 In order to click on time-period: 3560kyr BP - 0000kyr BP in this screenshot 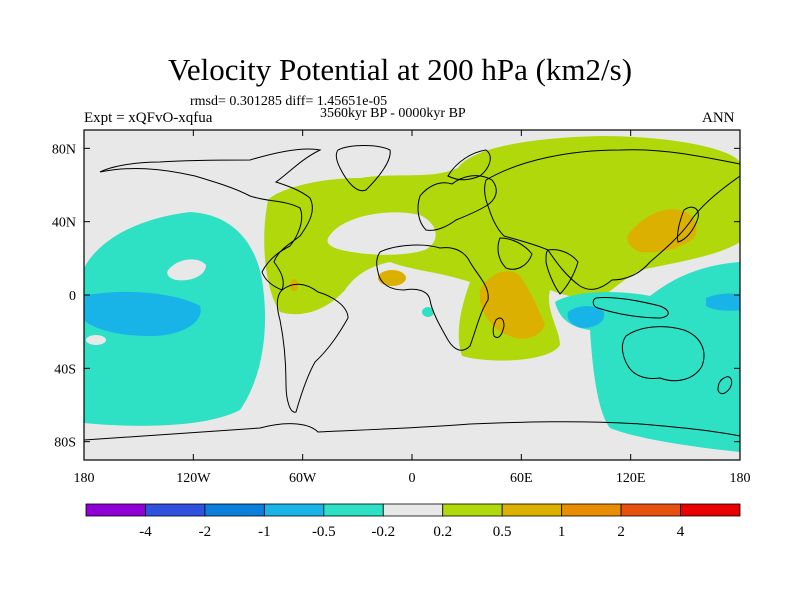, I will do `click(393, 113)`.